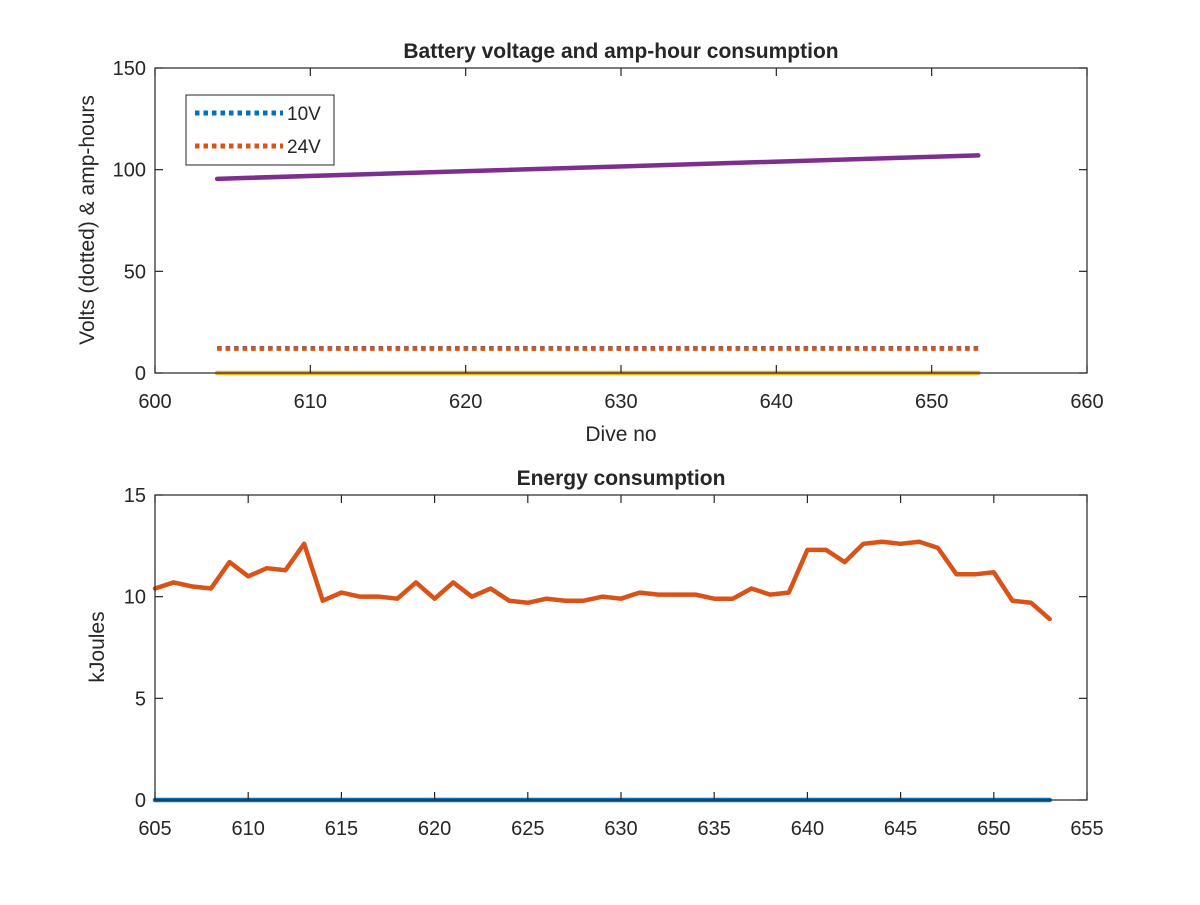 This screenshot has height=905, width=1200. I want to click on legend: 10V 24V, so click(260, 130).